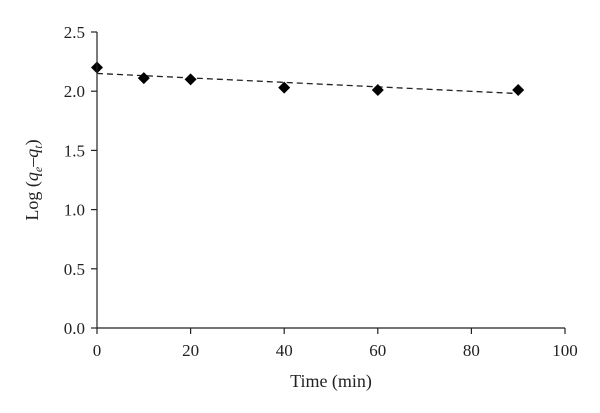 The image size is (600, 413). Describe the element at coordinates (74, 32) in the screenshot. I see `y-tick-label: 2.5` at that location.